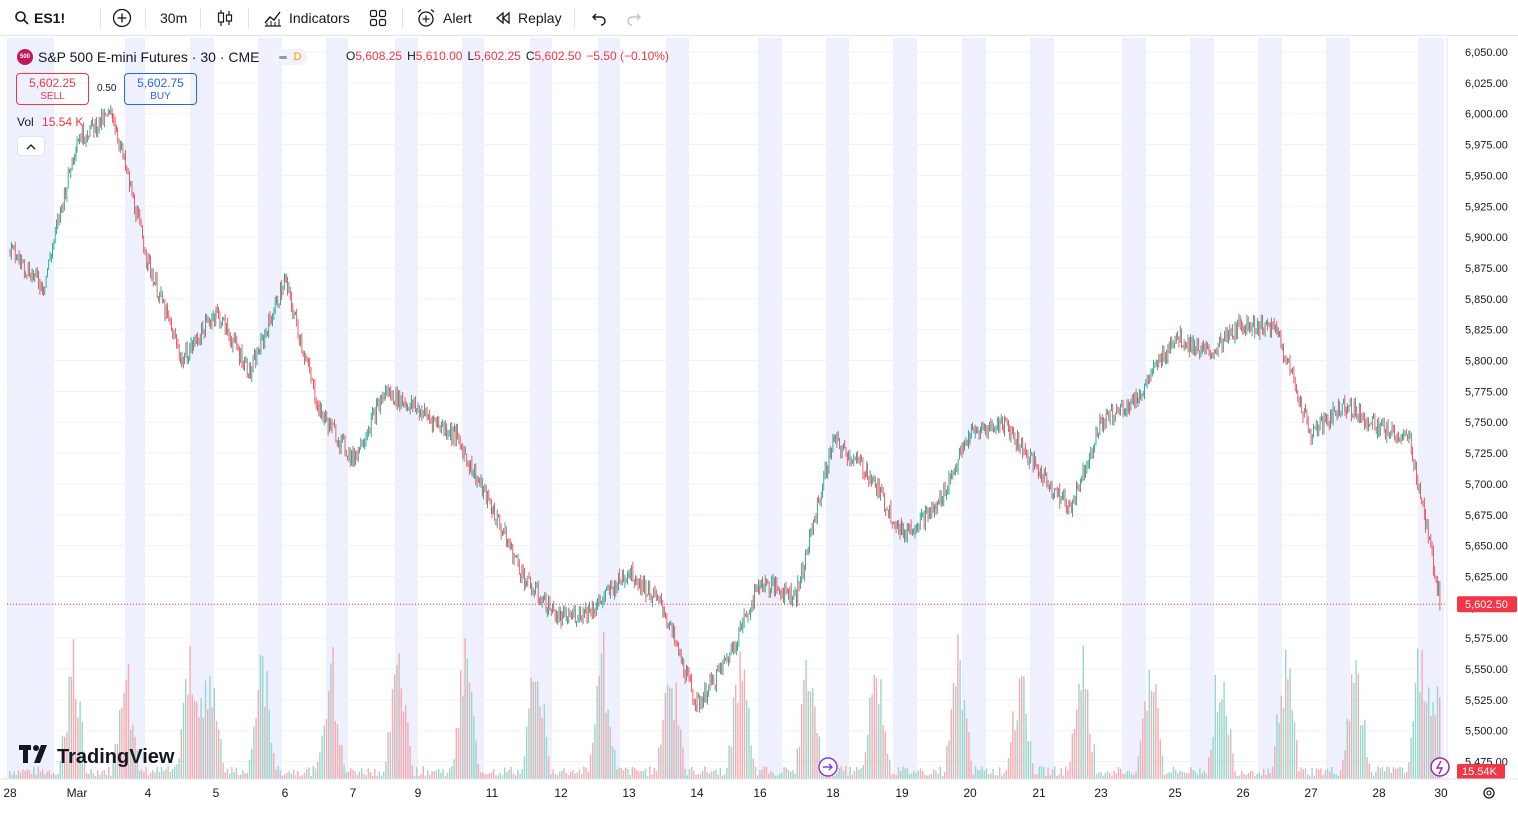  What do you see at coordinates (216, 793) in the screenshot?
I see `time-tick-label: 5` at bounding box center [216, 793].